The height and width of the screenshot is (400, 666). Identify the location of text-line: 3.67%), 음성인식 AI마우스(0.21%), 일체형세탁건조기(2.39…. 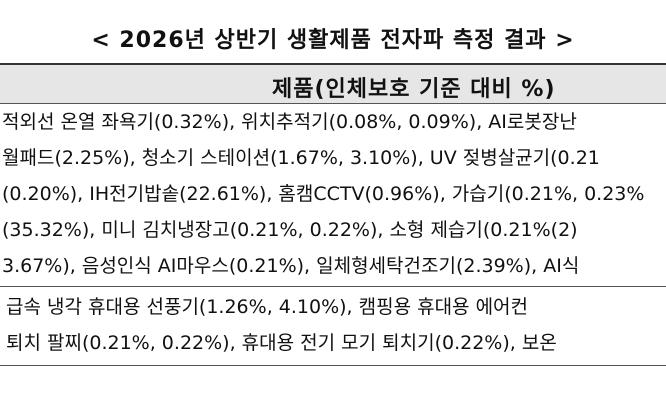
(291, 266).